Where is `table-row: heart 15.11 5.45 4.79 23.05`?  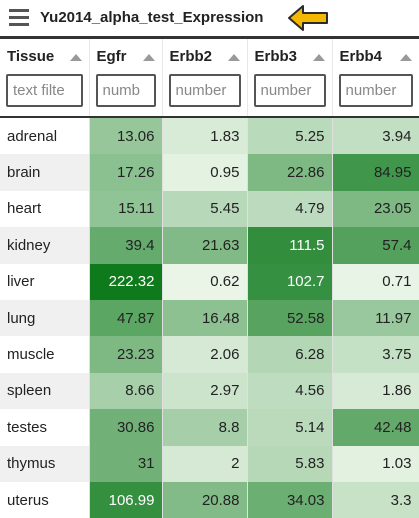
table-row: heart 15.11 5.45 4.79 23.05 is located at coordinates (209, 209).